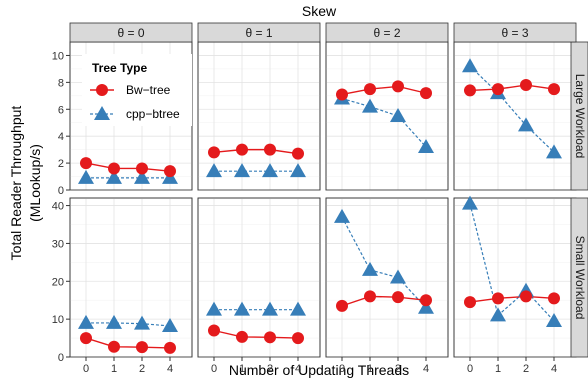  Describe the element at coordinates (58, 207) in the screenshot. I see `y-tick-label: 40` at that location.